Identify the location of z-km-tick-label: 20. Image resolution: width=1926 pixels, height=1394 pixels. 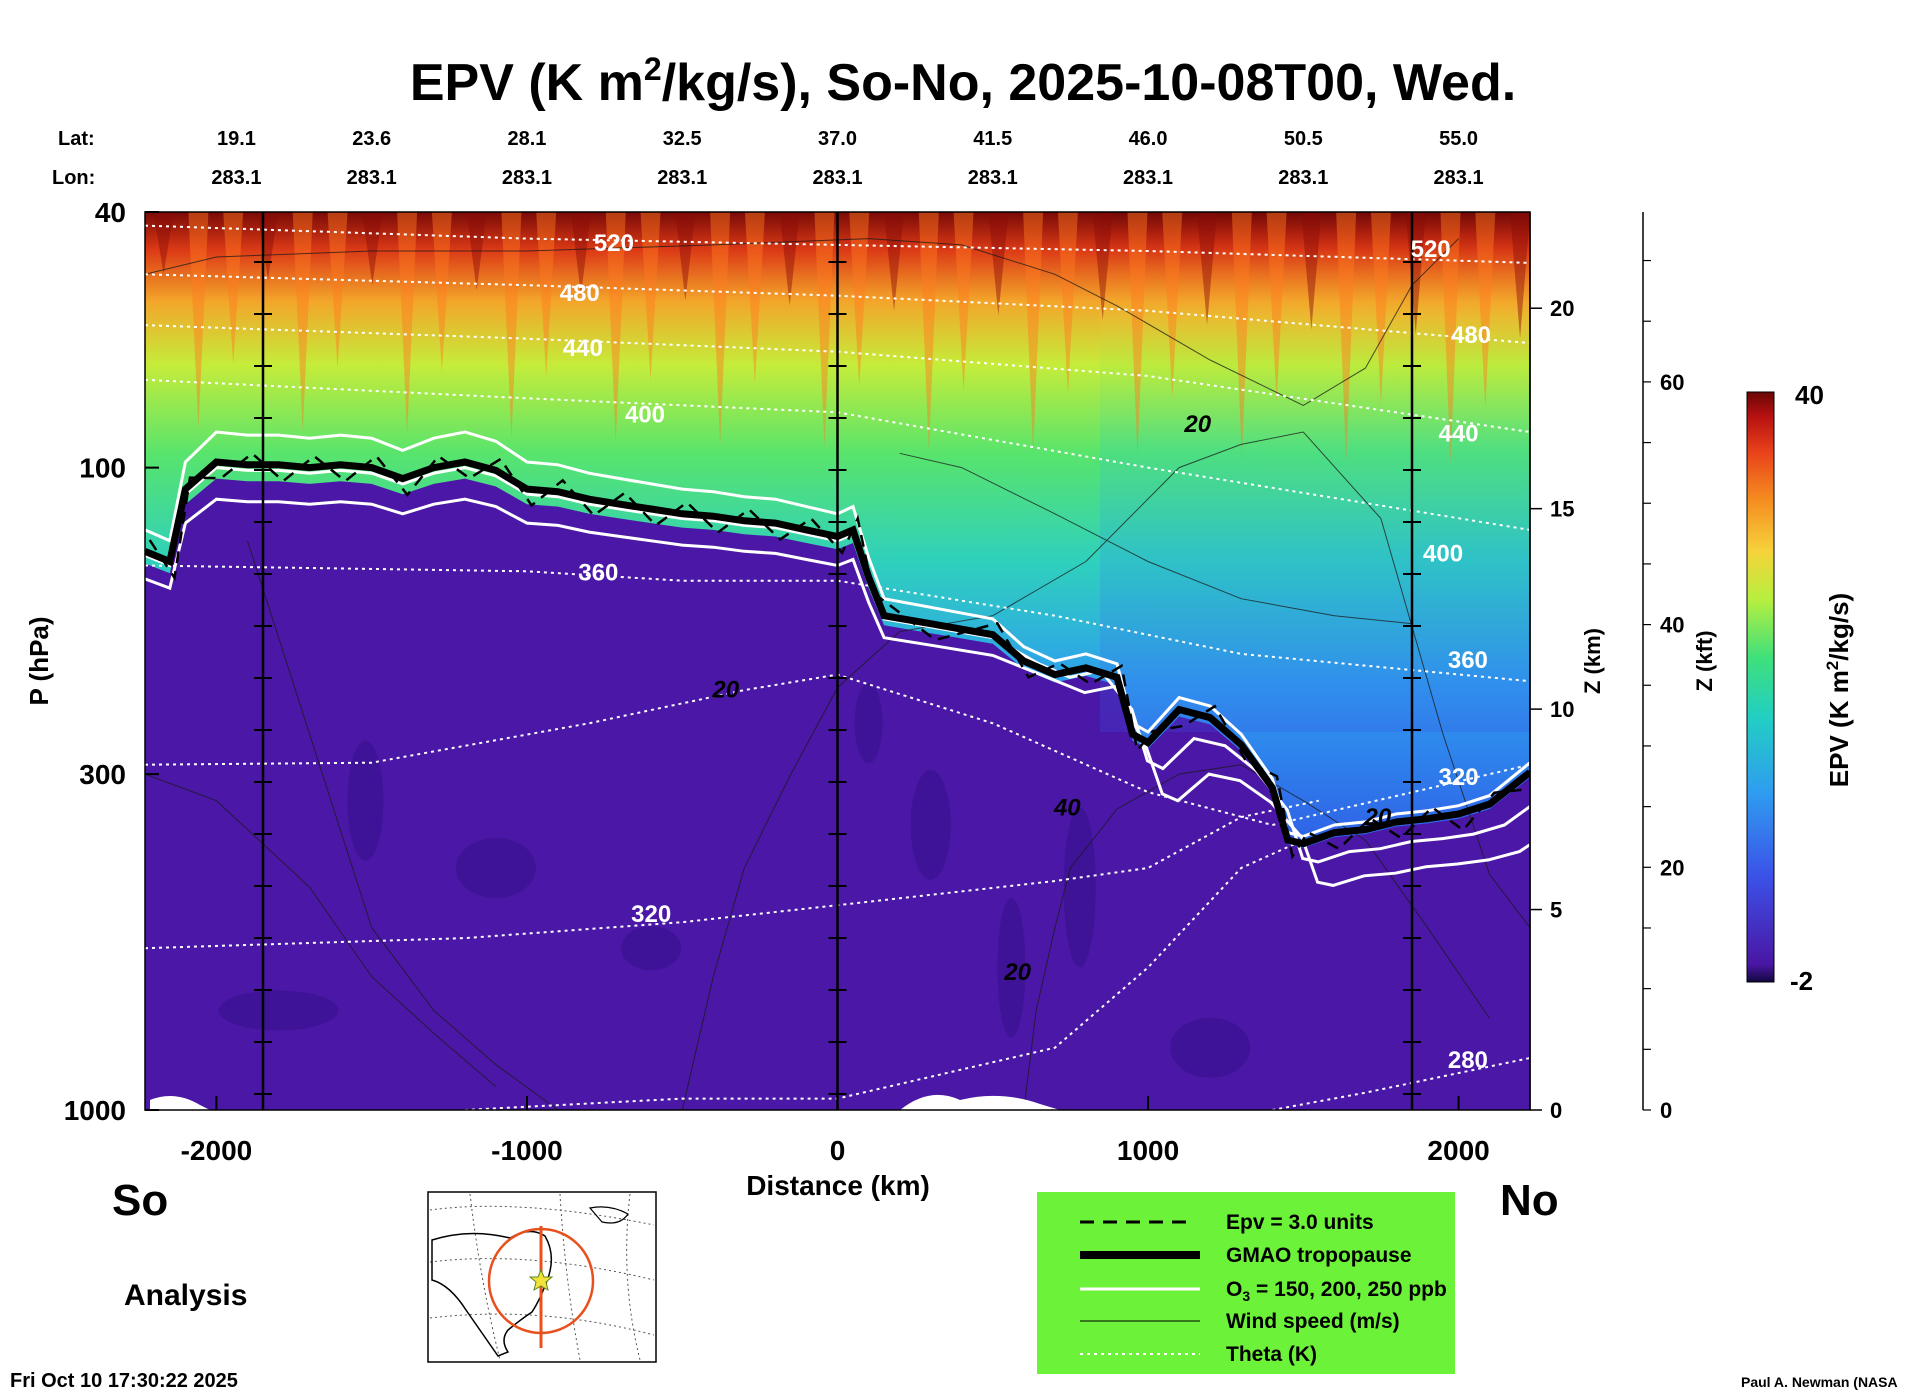
(1562, 308).